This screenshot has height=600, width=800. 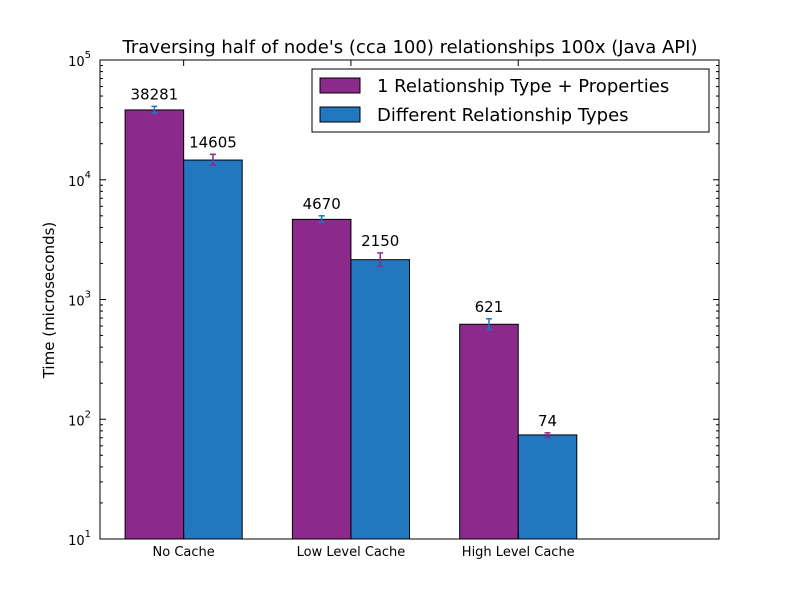 I want to click on y-tick-label: 10⁴, so click(x=79, y=180).